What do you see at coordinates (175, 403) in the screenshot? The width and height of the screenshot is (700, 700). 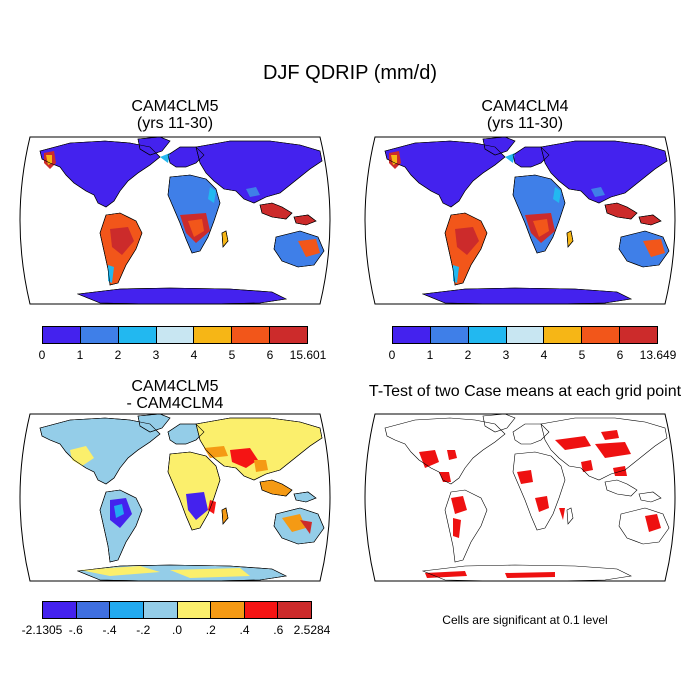 I see `panel-title-line2: - CAM4CLM4` at bounding box center [175, 403].